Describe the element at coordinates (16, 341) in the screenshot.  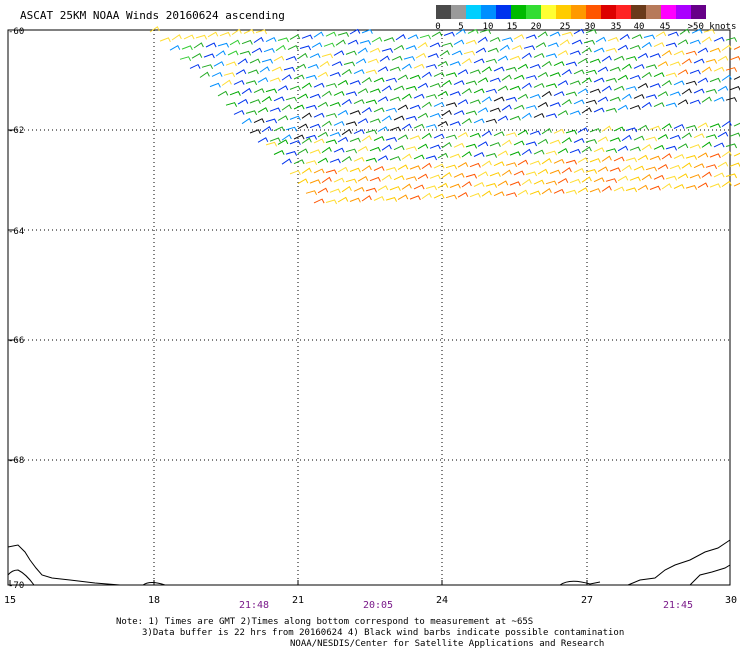
I see `lat-label-66: -66` at that location.